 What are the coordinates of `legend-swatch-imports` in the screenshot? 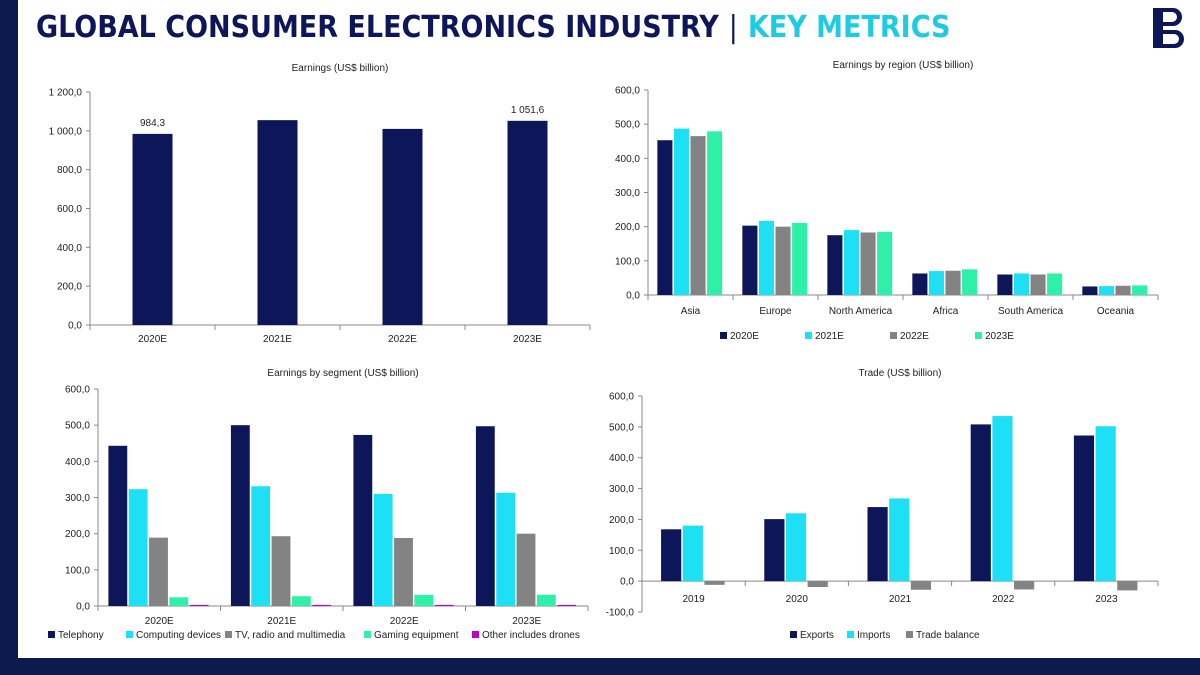 It's located at (850, 634).